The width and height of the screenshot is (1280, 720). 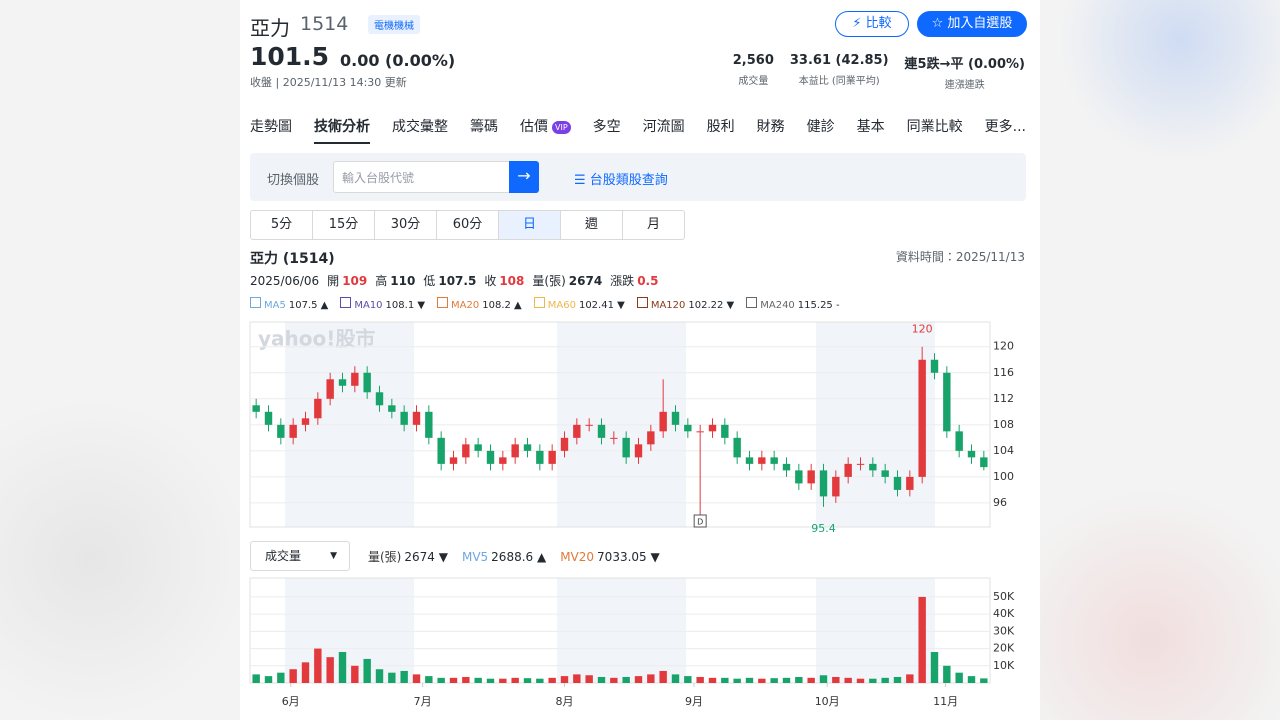 I want to click on plot-frame, so click(x=620, y=630).